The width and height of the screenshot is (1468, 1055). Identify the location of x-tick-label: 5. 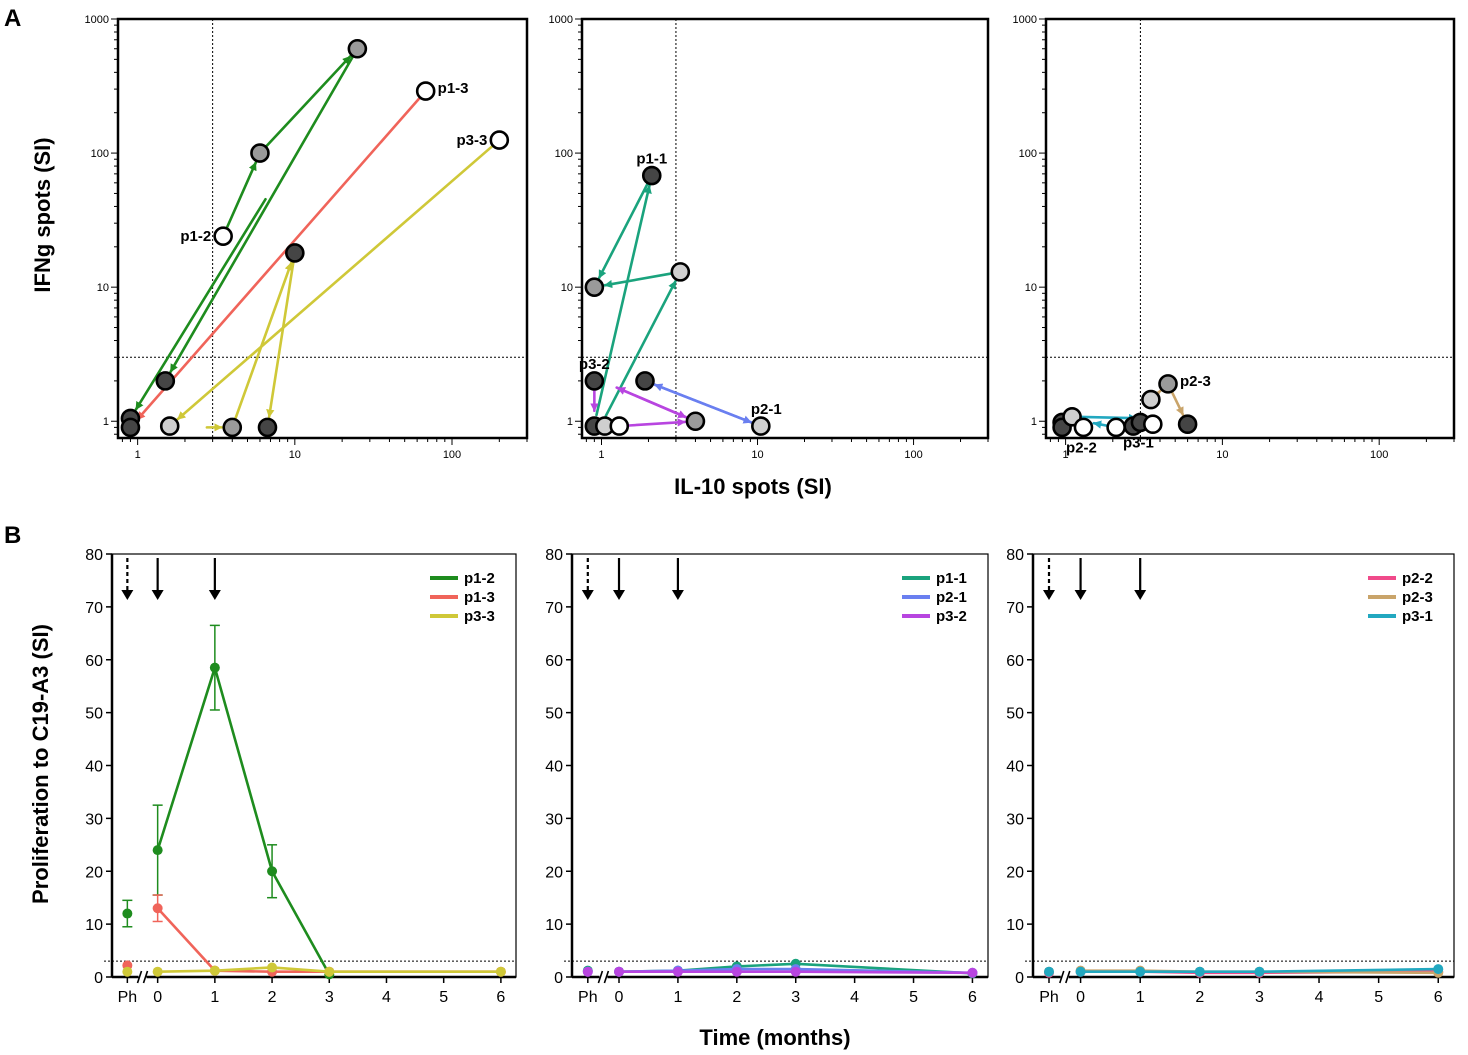
(443, 997).